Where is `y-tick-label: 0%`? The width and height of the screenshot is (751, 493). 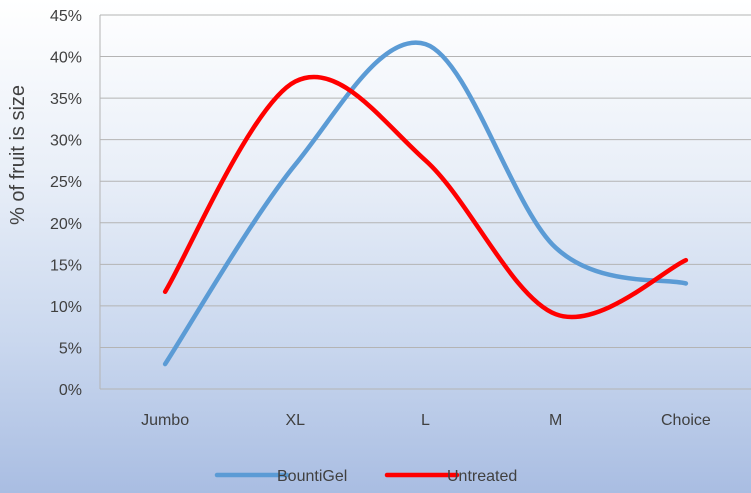 y-tick-label: 0% is located at coordinates (70, 390).